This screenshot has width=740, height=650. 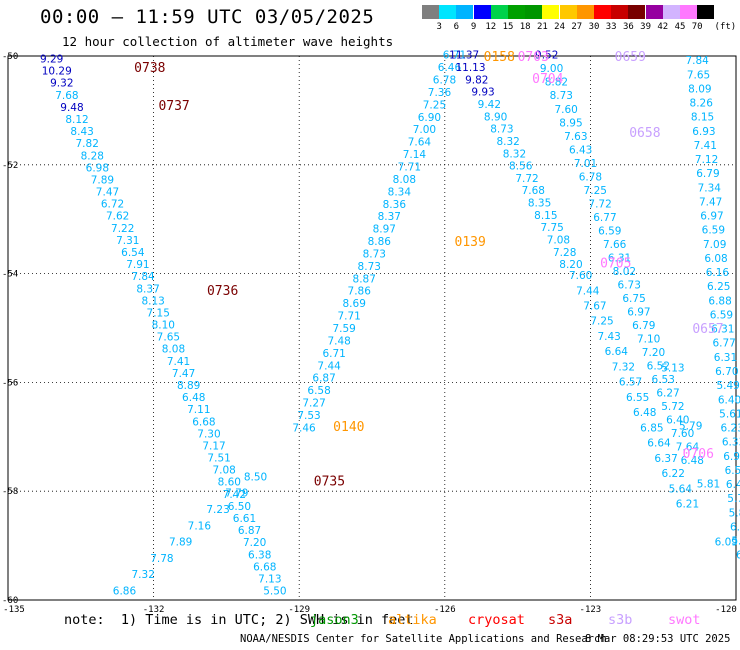 I want to click on lon-tick-label: -129, so click(x=299, y=610).